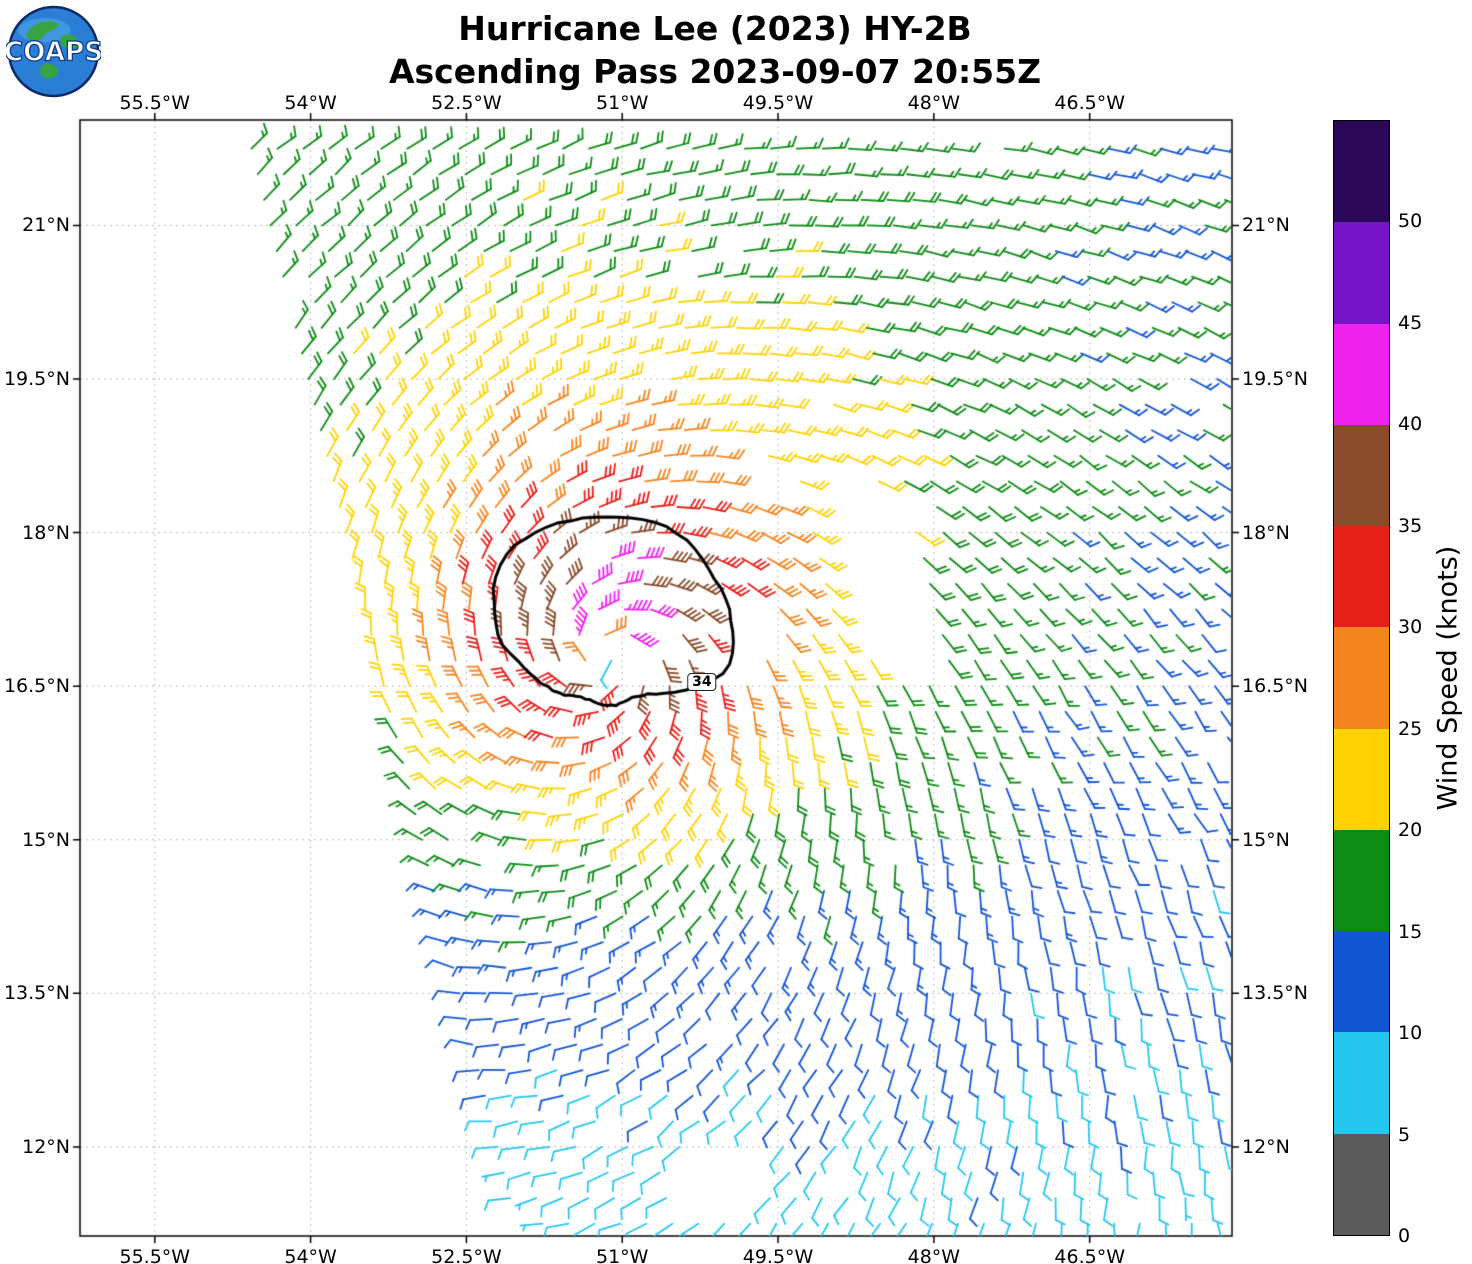 This screenshot has height=1264, width=1472. Describe the element at coordinates (1448, 678) in the screenshot. I see `colorbar-axis-label: Wind Speed (knots)` at that location.